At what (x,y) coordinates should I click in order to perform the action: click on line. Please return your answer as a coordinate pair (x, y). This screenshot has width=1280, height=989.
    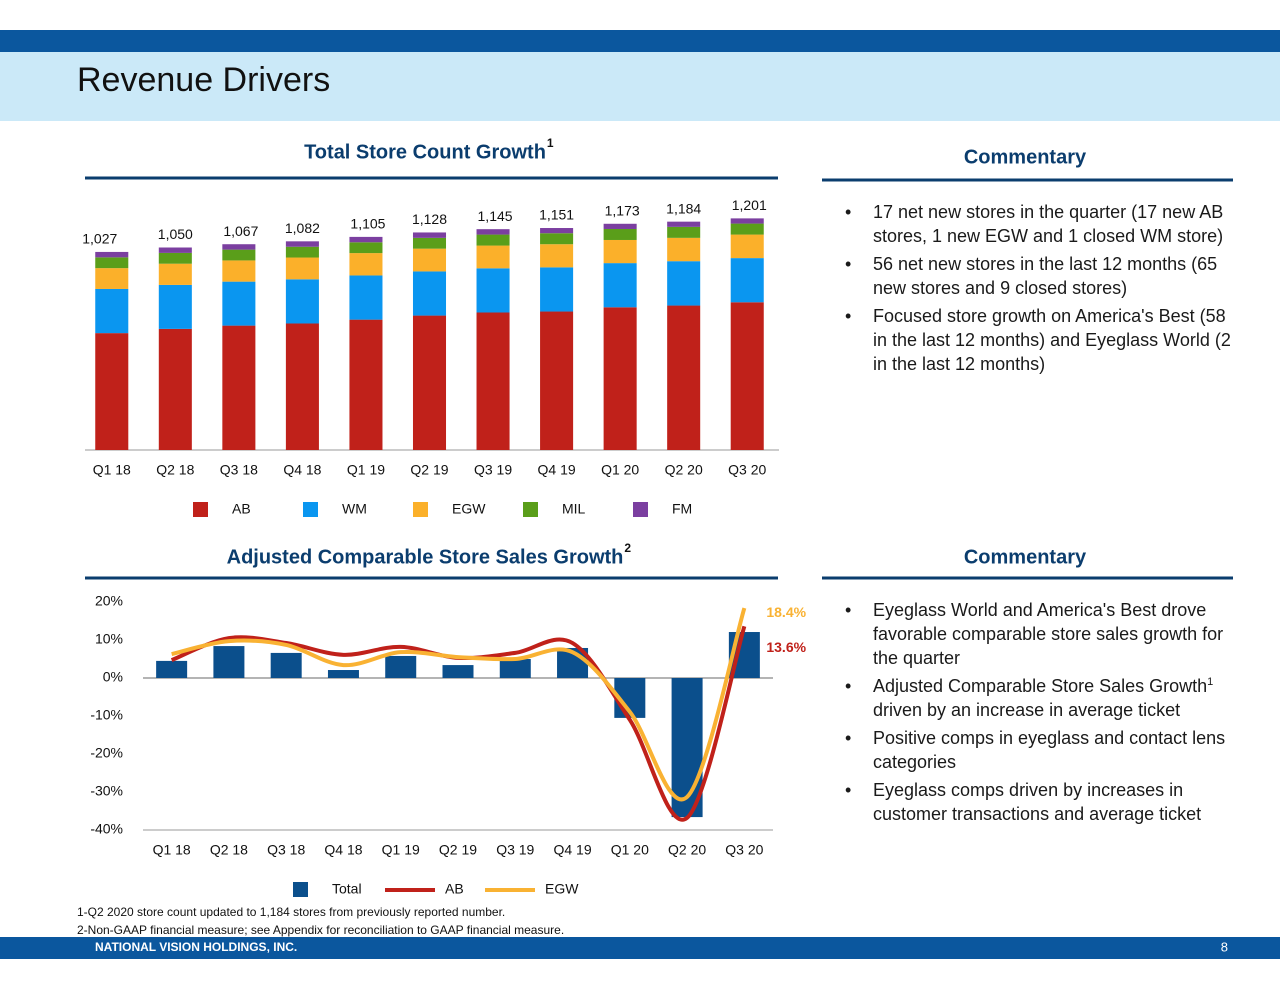
    Looking at the image, I should click on (459, 704).